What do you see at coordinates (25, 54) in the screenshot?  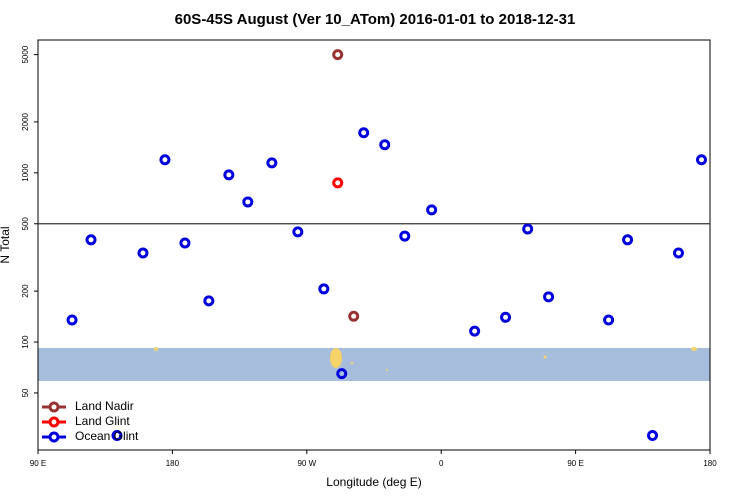 I see `y-tick-label: 5000` at bounding box center [25, 54].